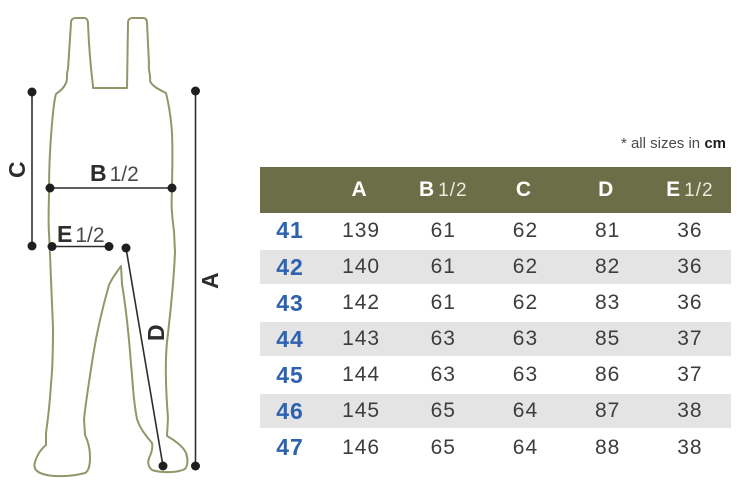 This screenshot has width=746, height=498. What do you see at coordinates (495, 267) in the screenshot?
I see `table-row: 42 140 61 62 82 36` at bounding box center [495, 267].